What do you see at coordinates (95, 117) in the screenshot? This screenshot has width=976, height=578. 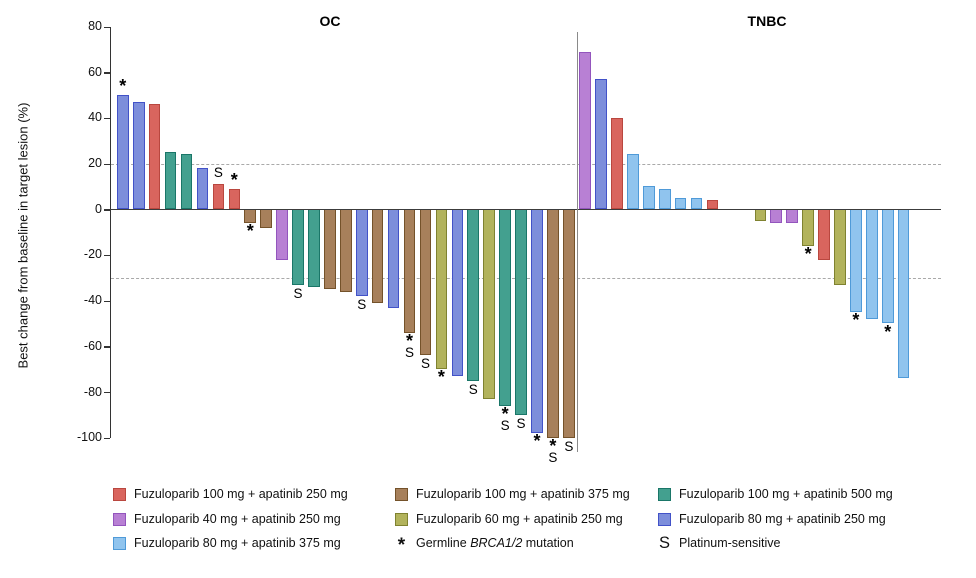 I see `y-tick-label: 40` at bounding box center [95, 117].